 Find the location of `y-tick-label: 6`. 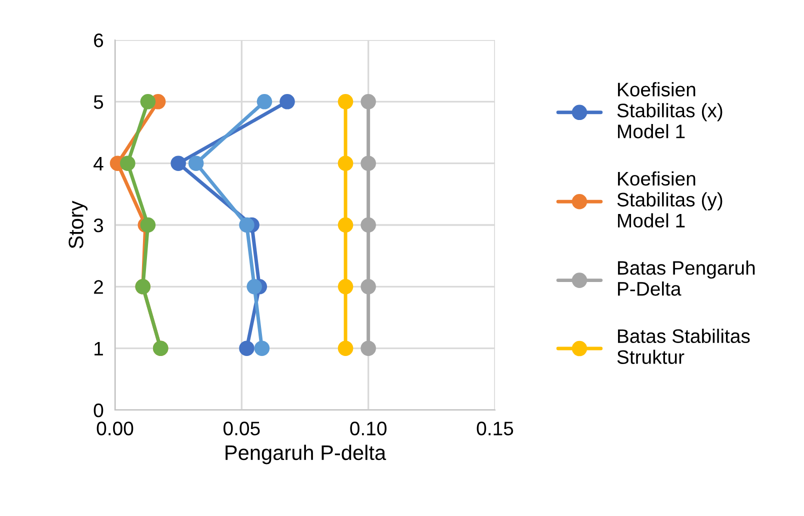

y-tick-label: 6 is located at coordinates (99, 40).